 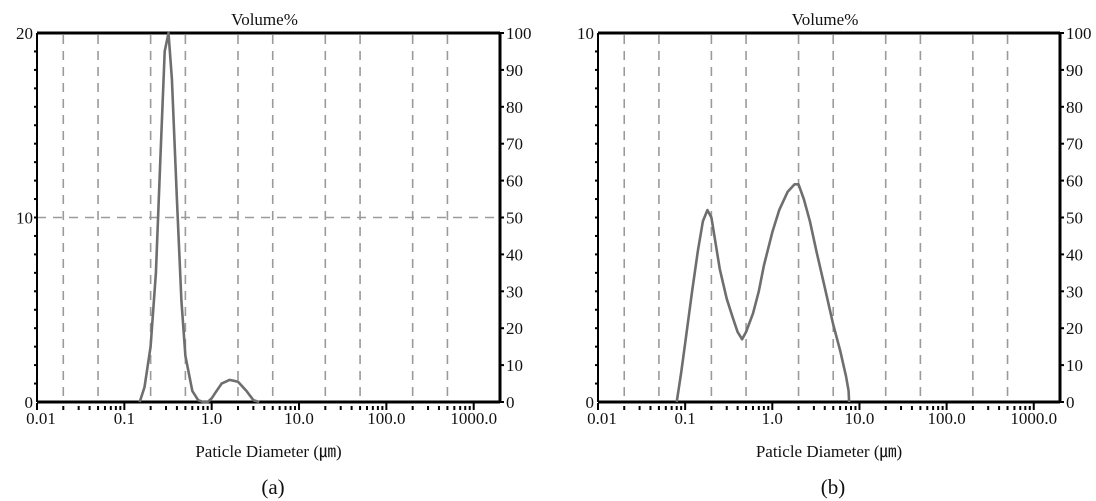 What do you see at coordinates (833, 487) in the screenshot?
I see `panel-caption: (b)` at bounding box center [833, 487].